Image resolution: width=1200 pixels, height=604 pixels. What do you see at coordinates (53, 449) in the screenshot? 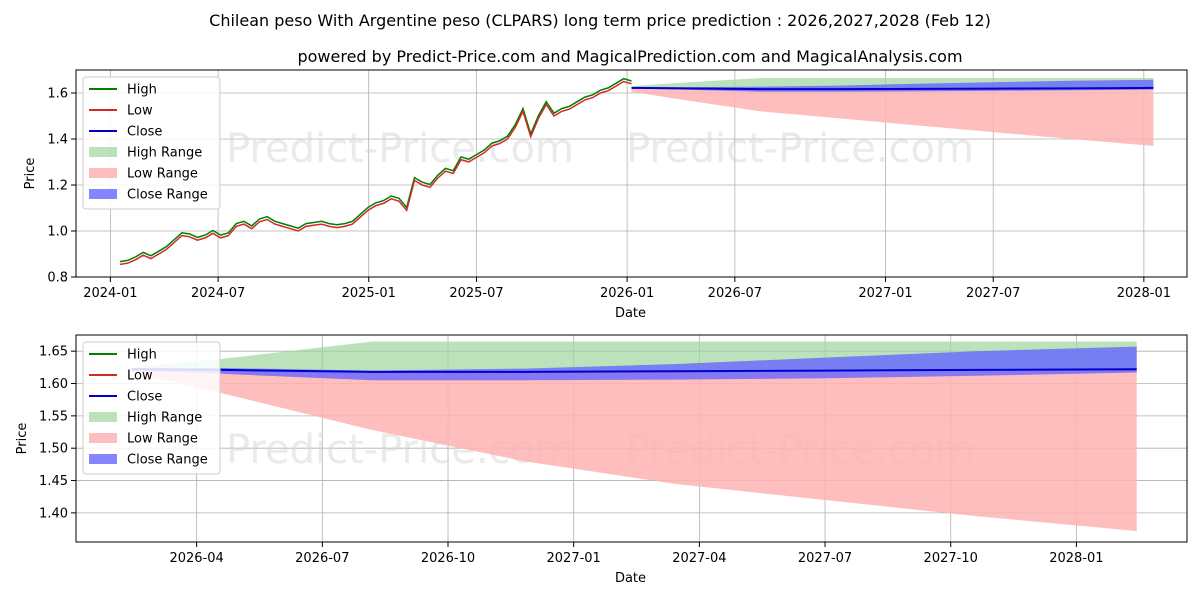
I see `panel2-ytick-label-2: 1.50` at bounding box center [53, 449].